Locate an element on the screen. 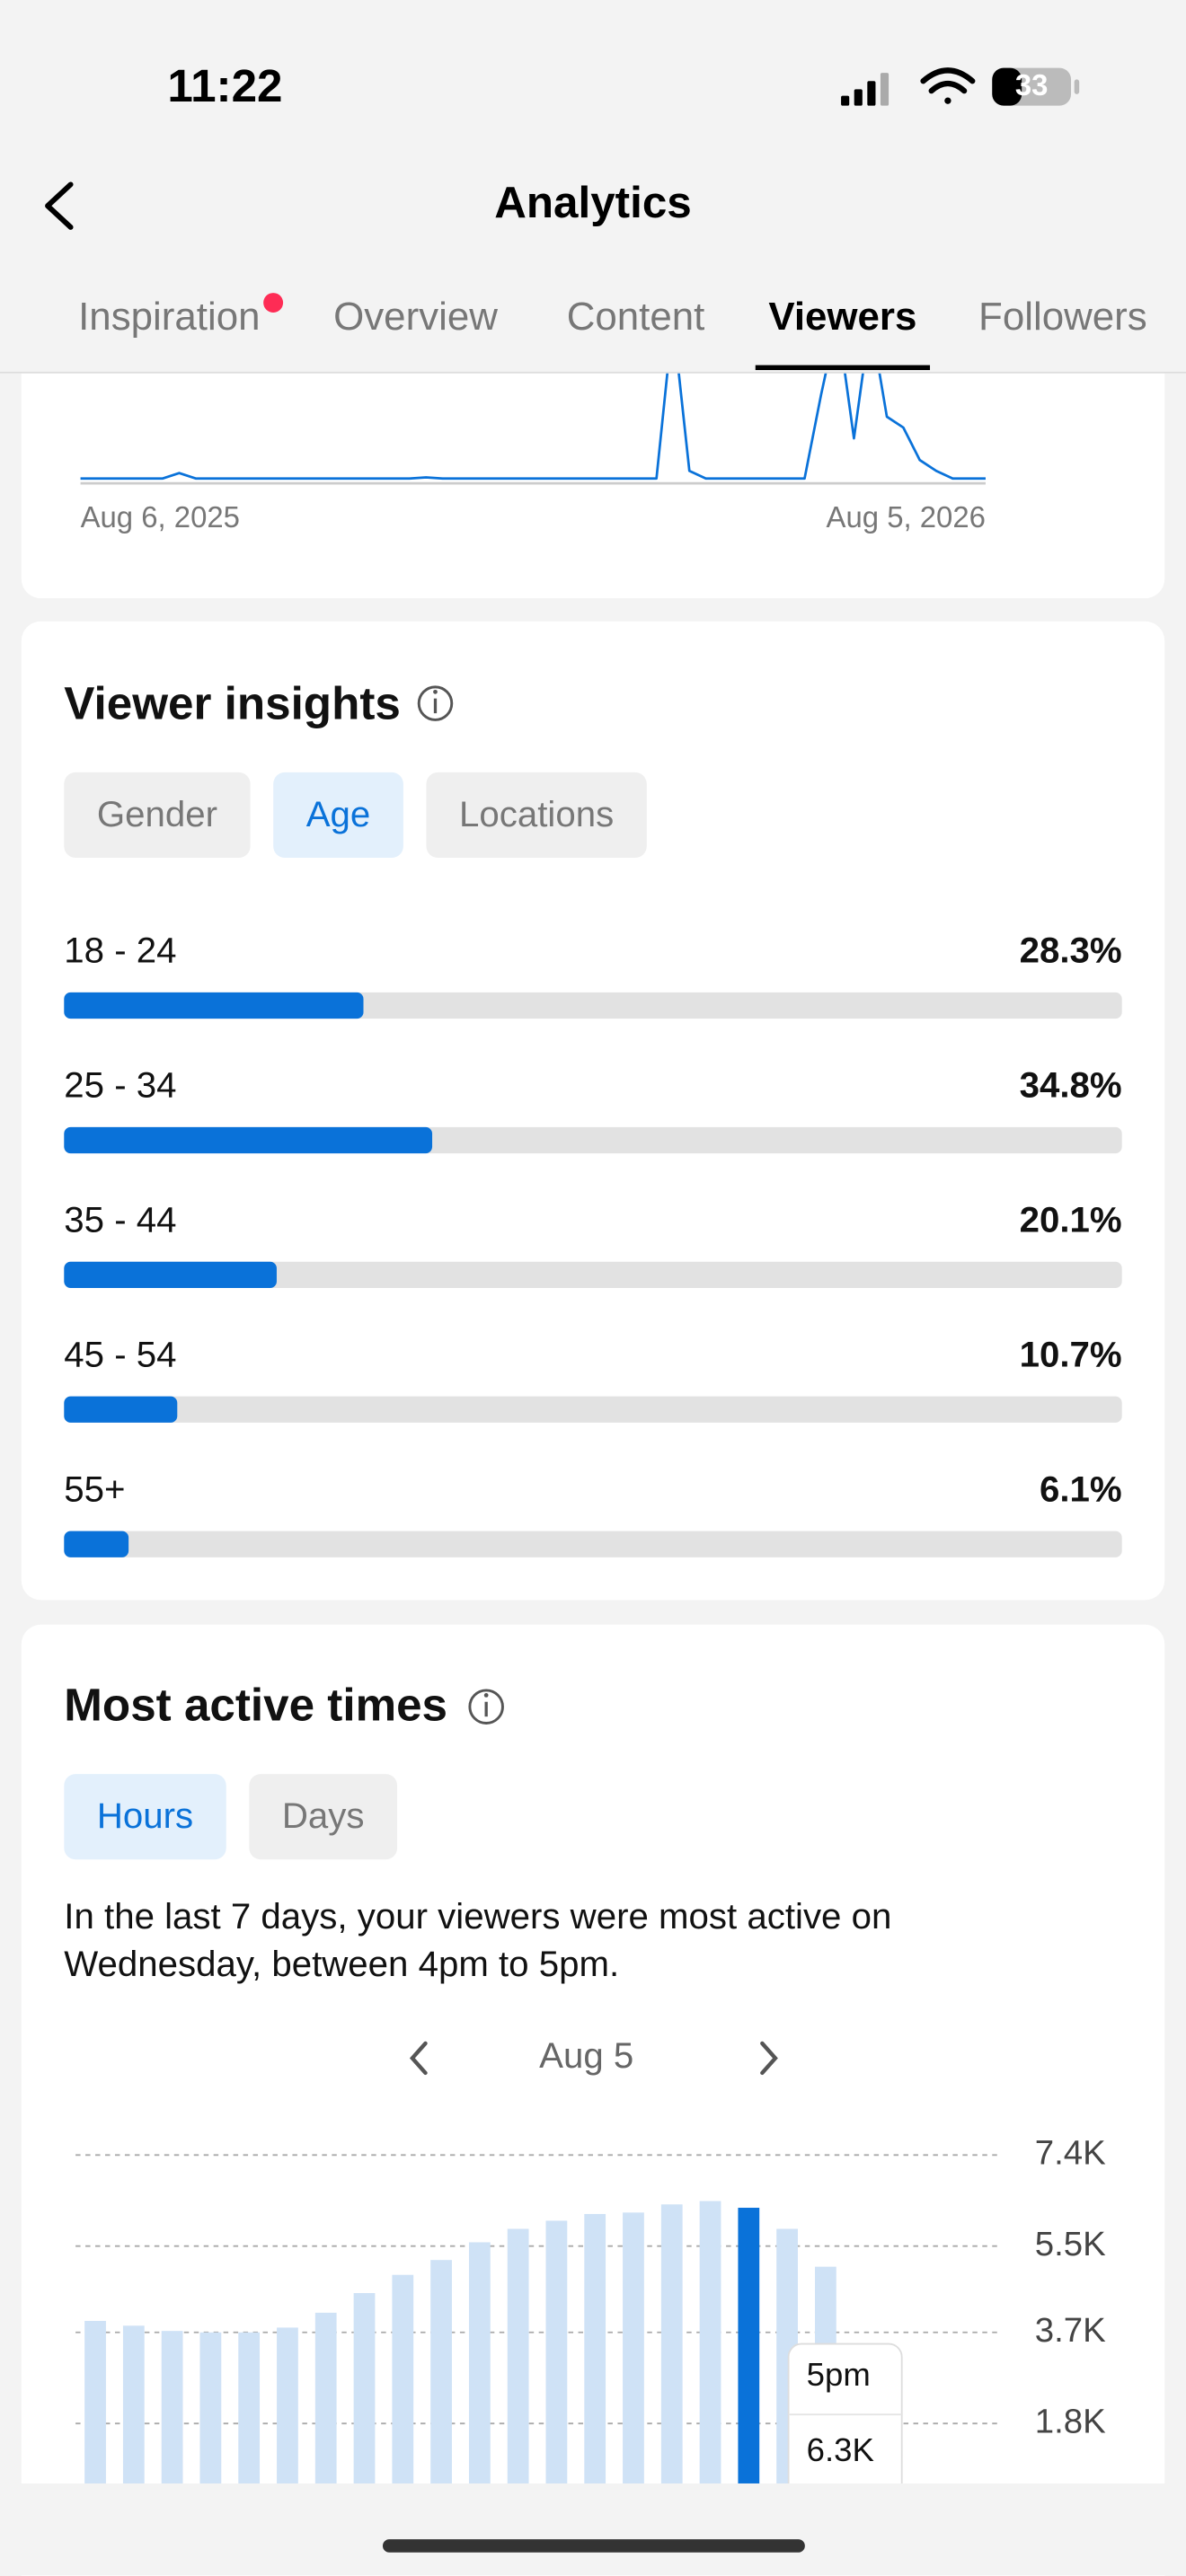 This screenshot has width=1186, height=2576. hours-chart: 7.4K 5.5K 3.7K 1.8K 5pm 6.3K is located at coordinates (590, 2321).